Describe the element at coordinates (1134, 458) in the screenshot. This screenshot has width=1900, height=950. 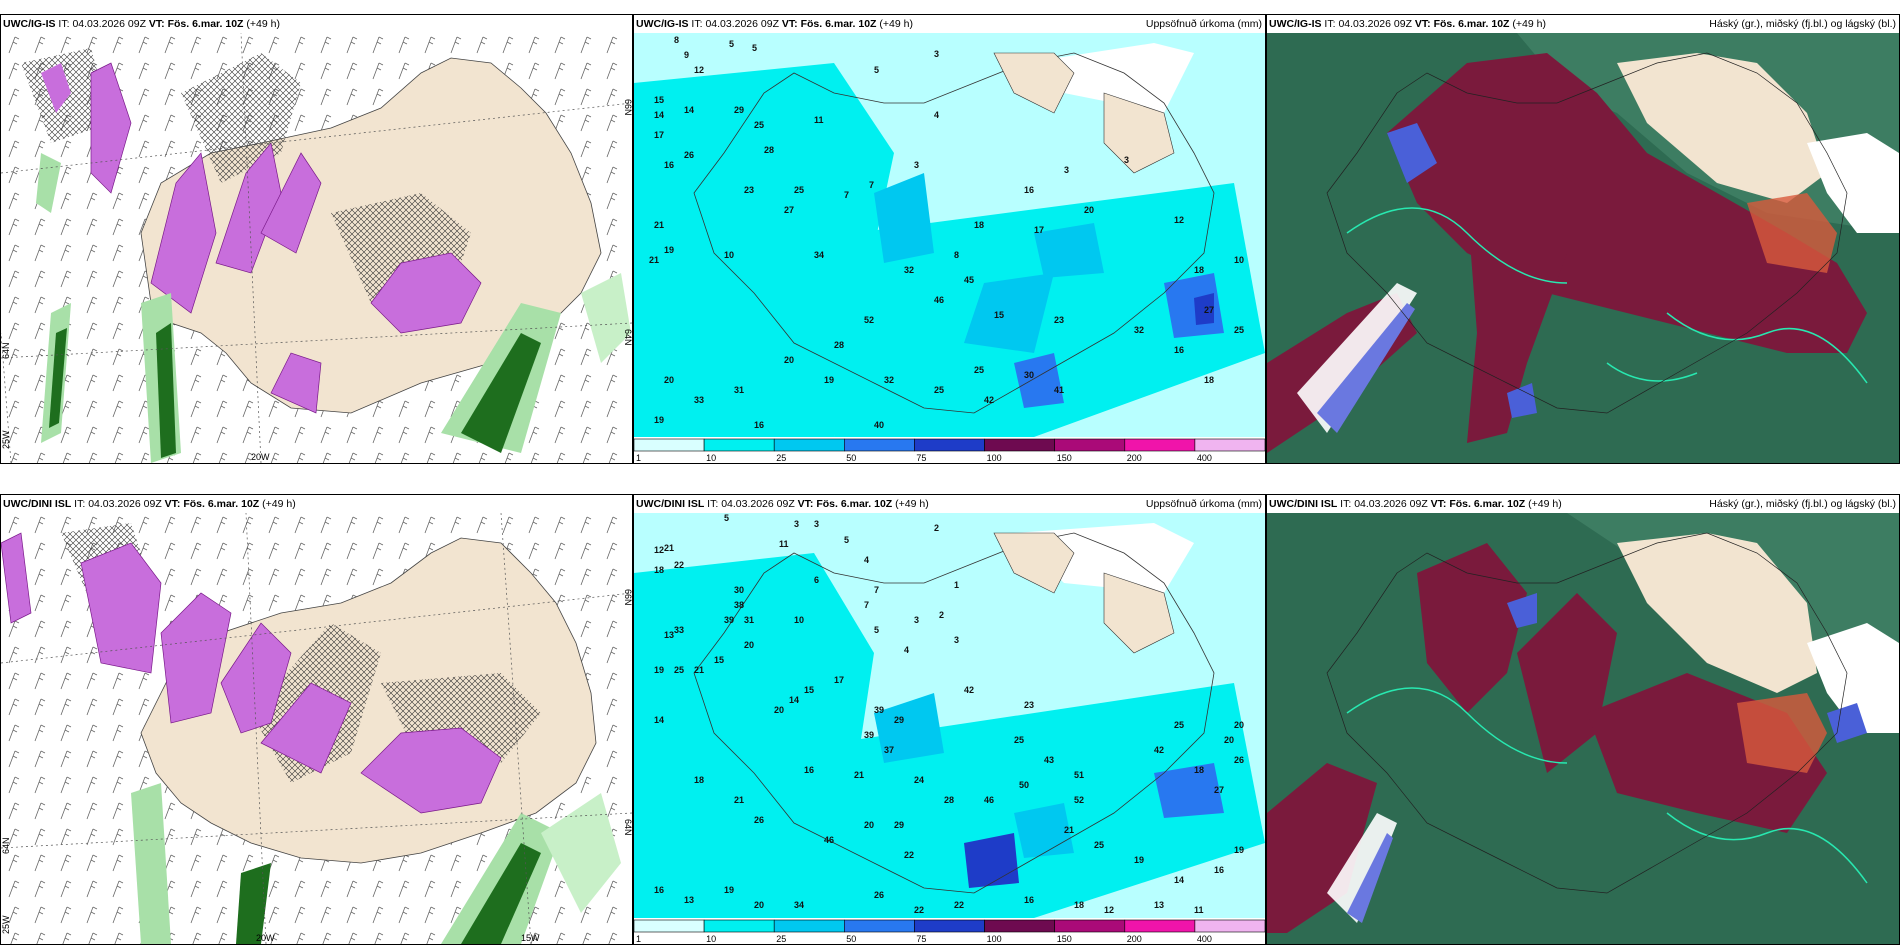
I see `colorbar-label: 200` at that location.